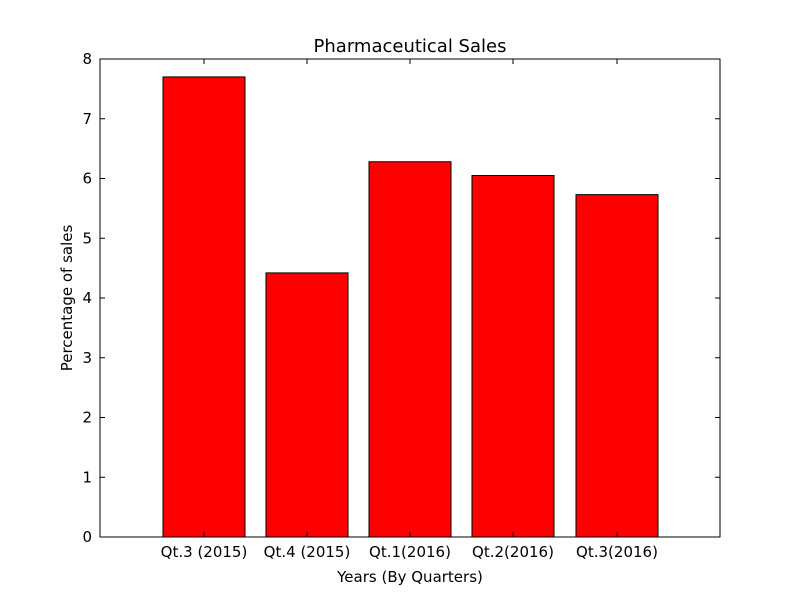 The image size is (800, 597). What do you see at coordinates (67, 298) in the screenshot?
I see `y-axis-label: Percentage of sales` at bounding box center [67, 298].